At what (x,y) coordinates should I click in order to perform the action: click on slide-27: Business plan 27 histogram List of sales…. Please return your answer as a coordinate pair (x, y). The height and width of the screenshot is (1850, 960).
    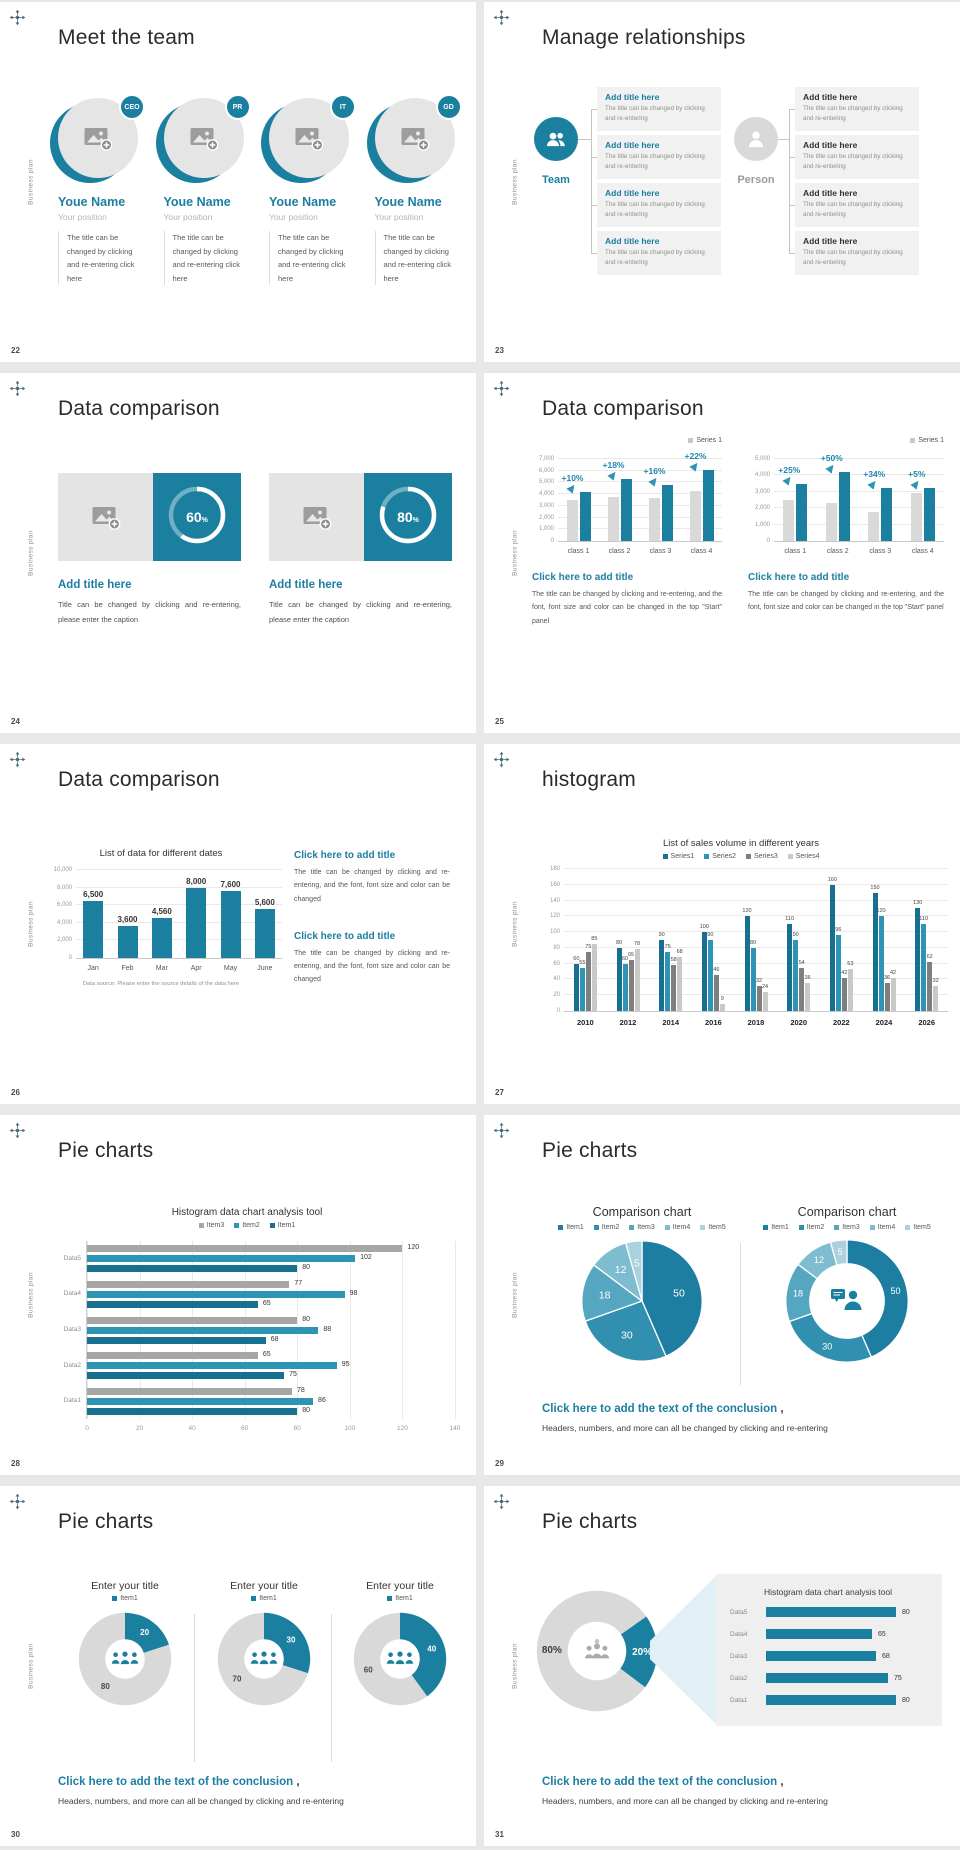
    Looking at the image, I should click on (722, 924).